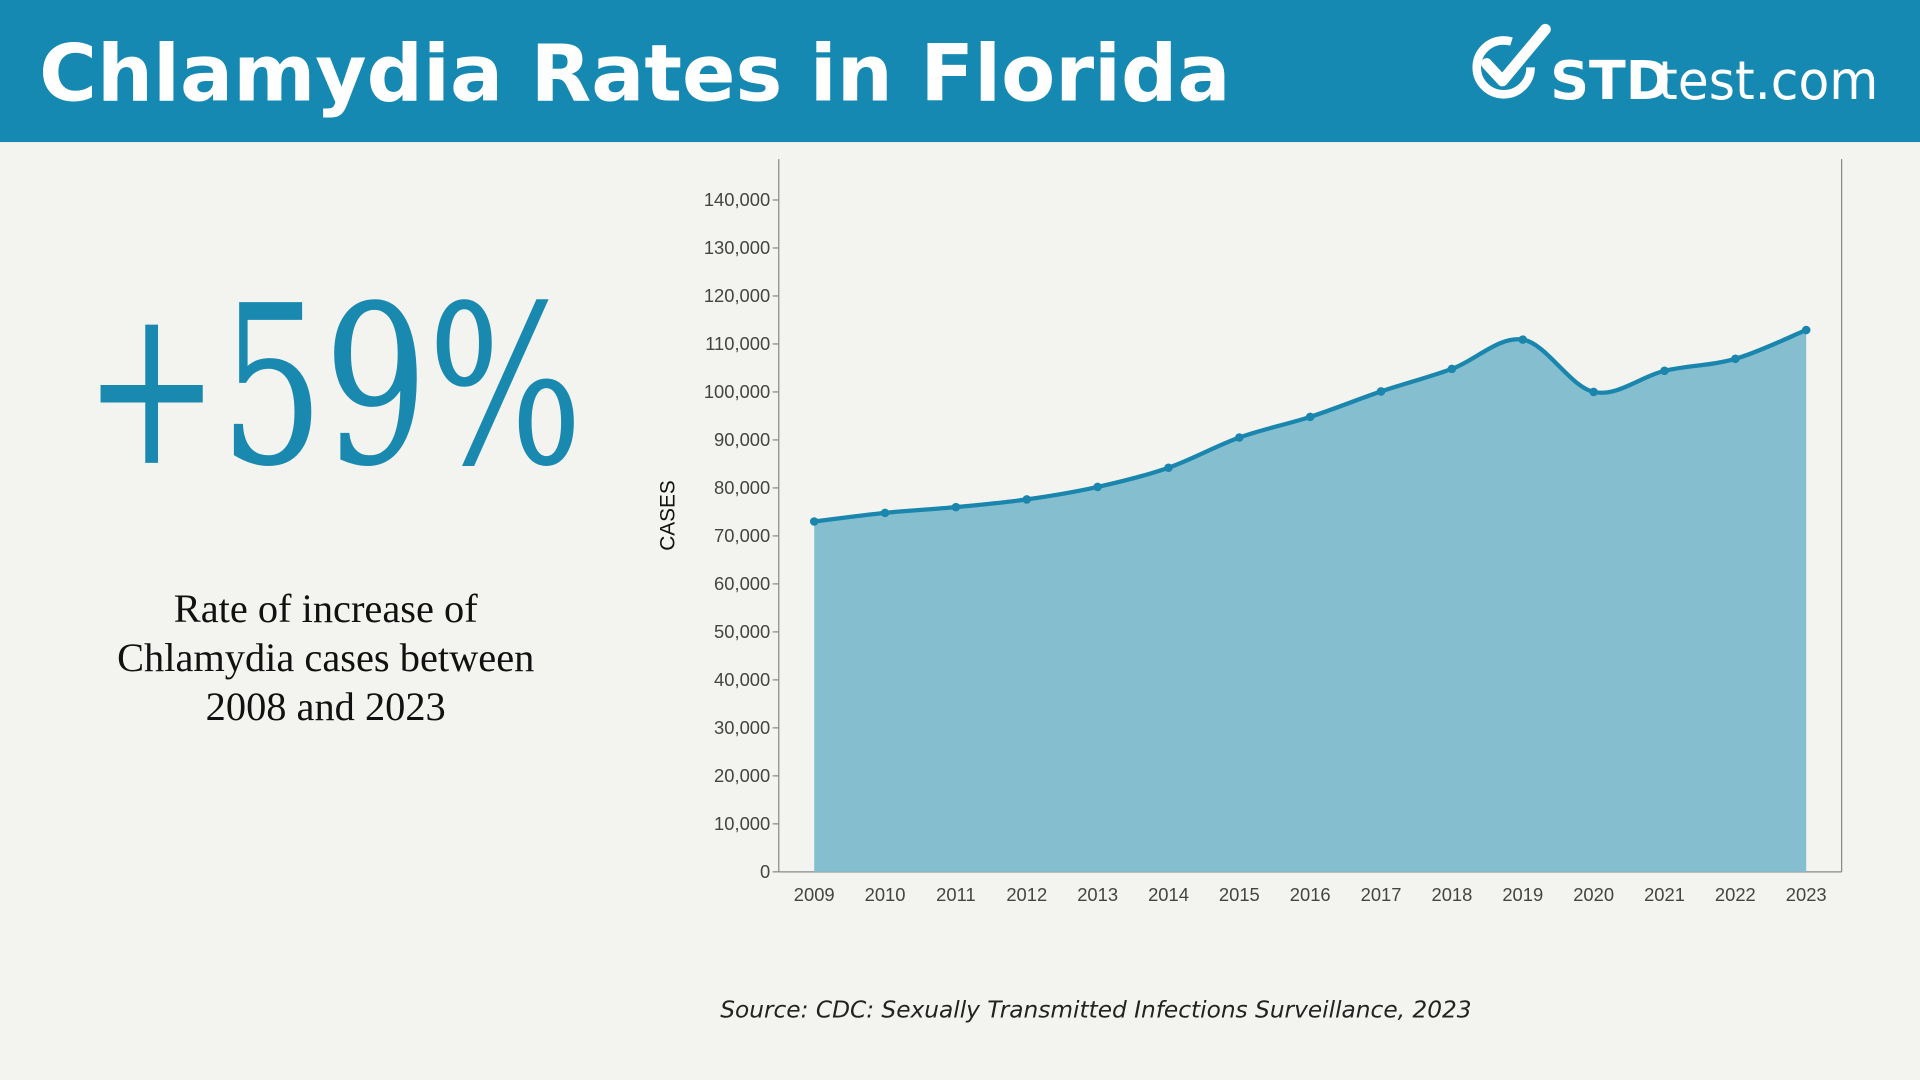 Image resolution: width=1920 pixels, height=1080 pixels. Describe the element at coordinates (1381, 894) in the screenshot. I see `x-tick-label: 2017` at that location.